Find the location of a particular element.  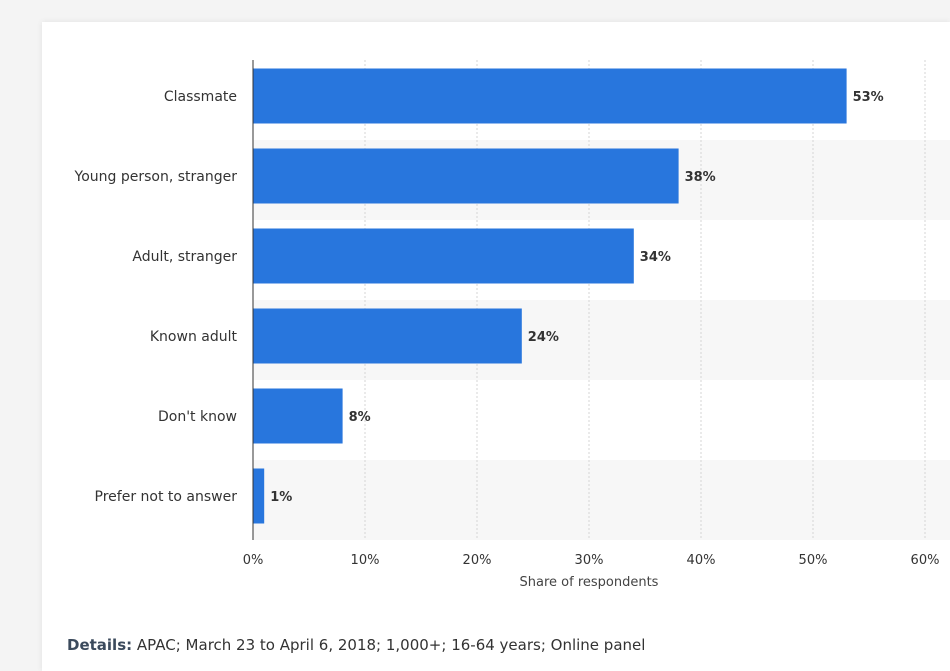

value-label: 38% is located at coordinates (700, 177).